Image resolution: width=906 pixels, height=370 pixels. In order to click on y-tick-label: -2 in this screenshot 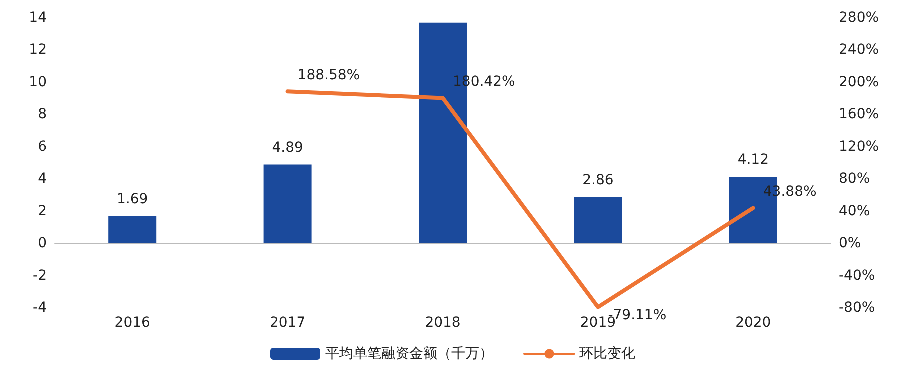, I will do `click(40, 276)`.